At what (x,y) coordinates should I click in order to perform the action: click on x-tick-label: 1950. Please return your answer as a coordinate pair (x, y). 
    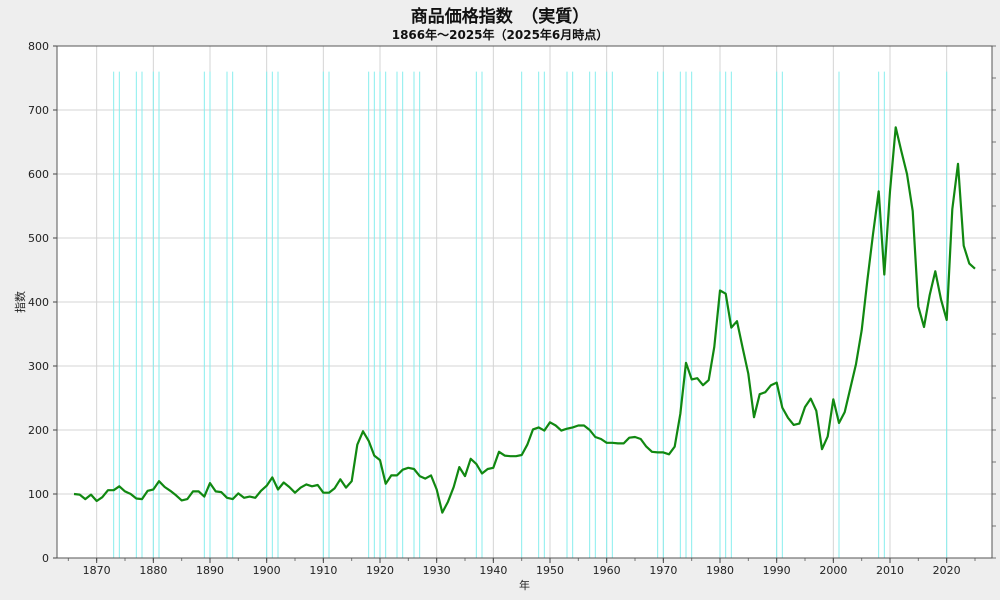
    Looking at the image, I should click on (550, 570).